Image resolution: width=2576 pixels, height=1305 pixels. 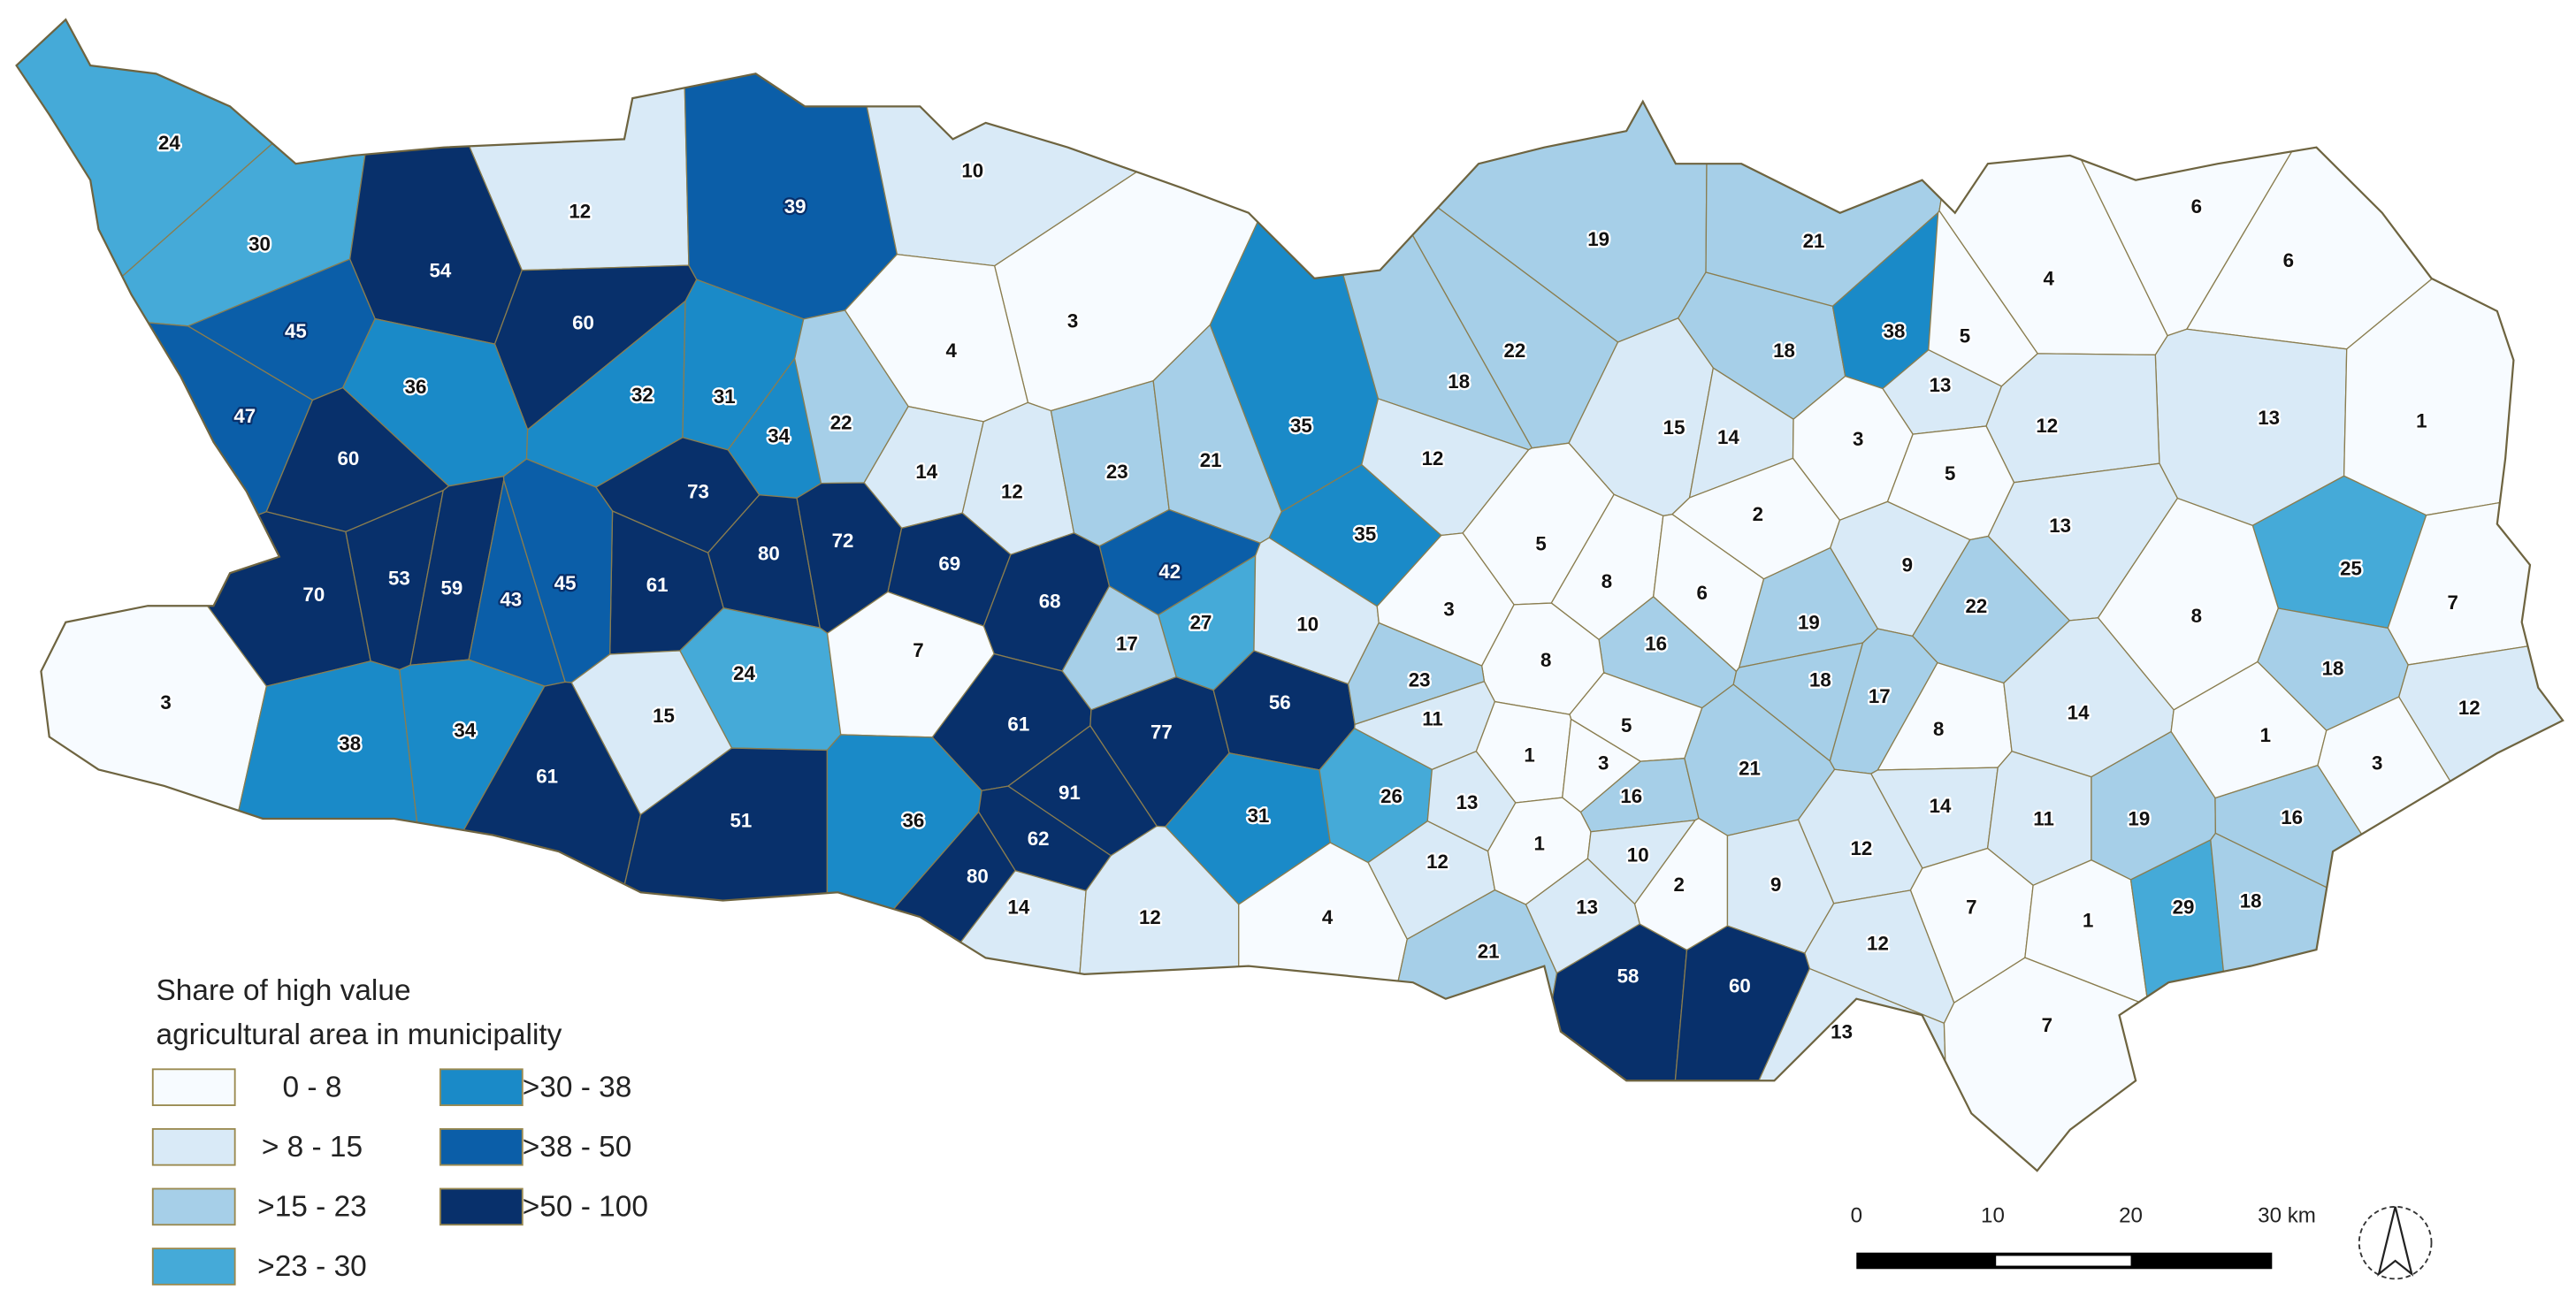 What do you see at coordinates (972, 170) in the screenshot?
I see `municipality-label: 10` at bounding box center [972, 170].